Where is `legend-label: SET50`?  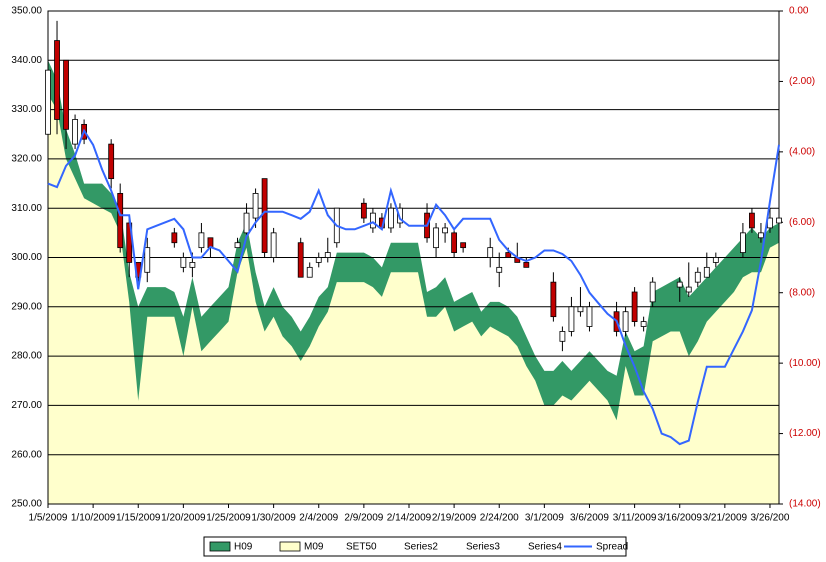 legend-label: SET50 is located at coordinates (361, 547).